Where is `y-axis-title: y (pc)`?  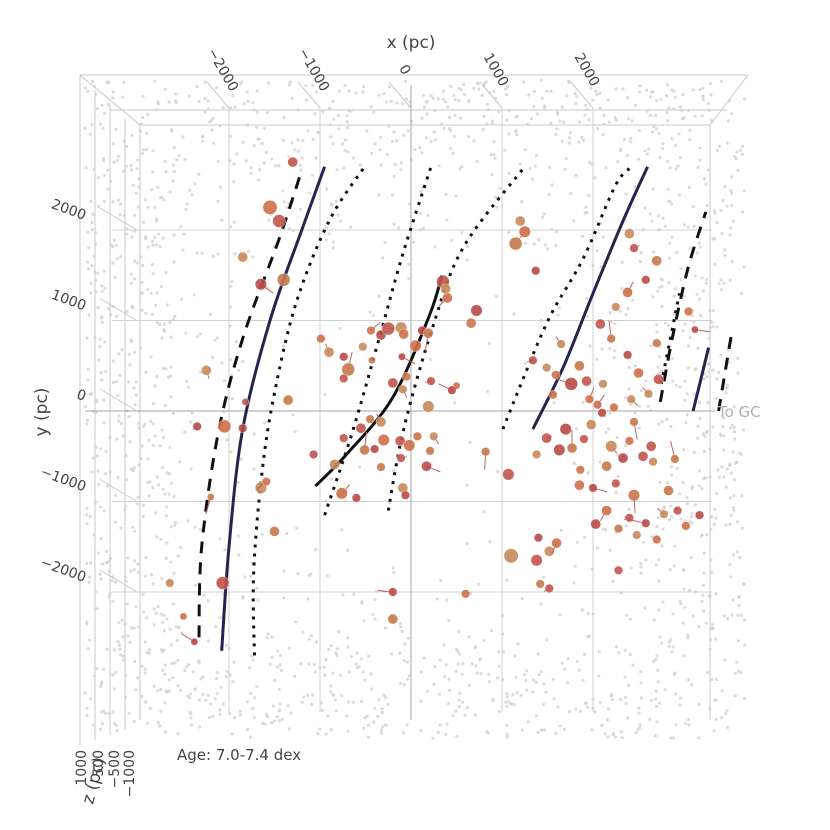
y-axis-title: y (pc) is located at coordinates (42, 412).